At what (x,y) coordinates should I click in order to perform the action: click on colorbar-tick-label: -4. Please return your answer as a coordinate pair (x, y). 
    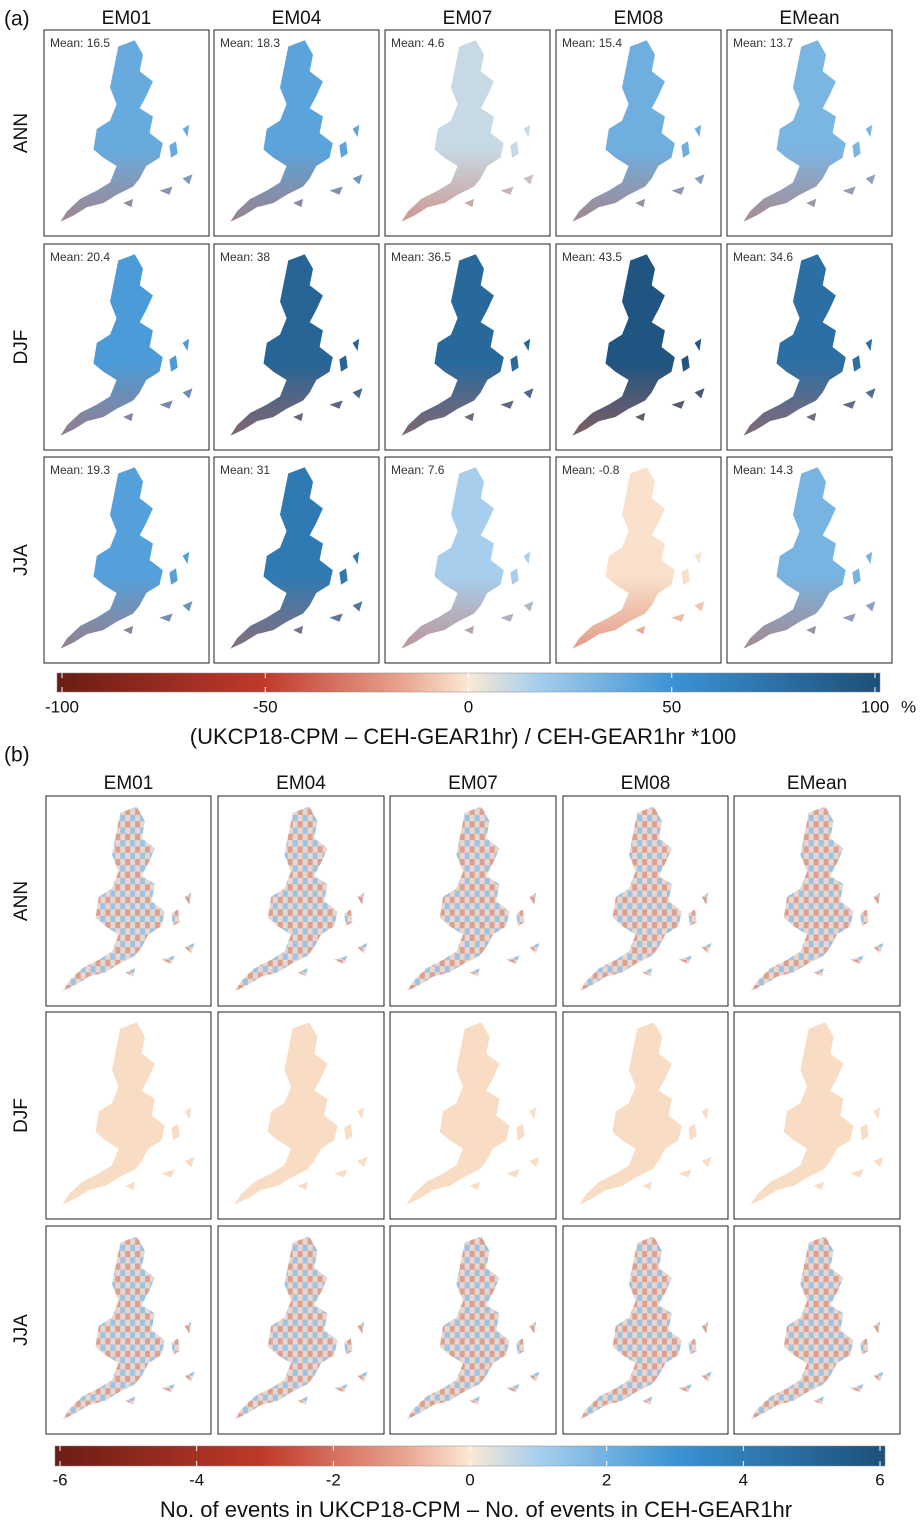
    Looking at the image, I should click on (196, 1479).